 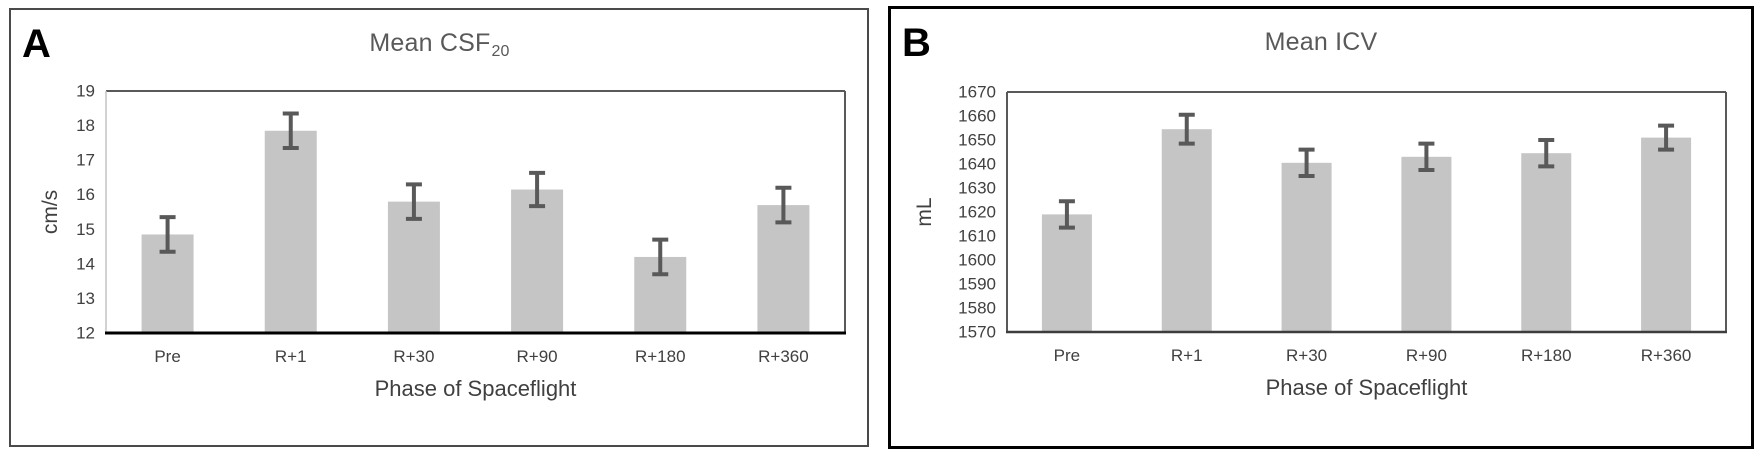 I want to click on y-tick-label: 15, so click(x=85, y=229).